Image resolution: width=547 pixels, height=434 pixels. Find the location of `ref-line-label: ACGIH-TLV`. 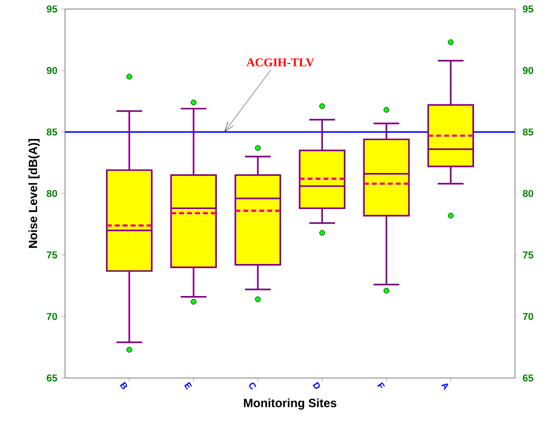

ref-line-label: ACGIH-TLV is located at coordinates (280, 62).